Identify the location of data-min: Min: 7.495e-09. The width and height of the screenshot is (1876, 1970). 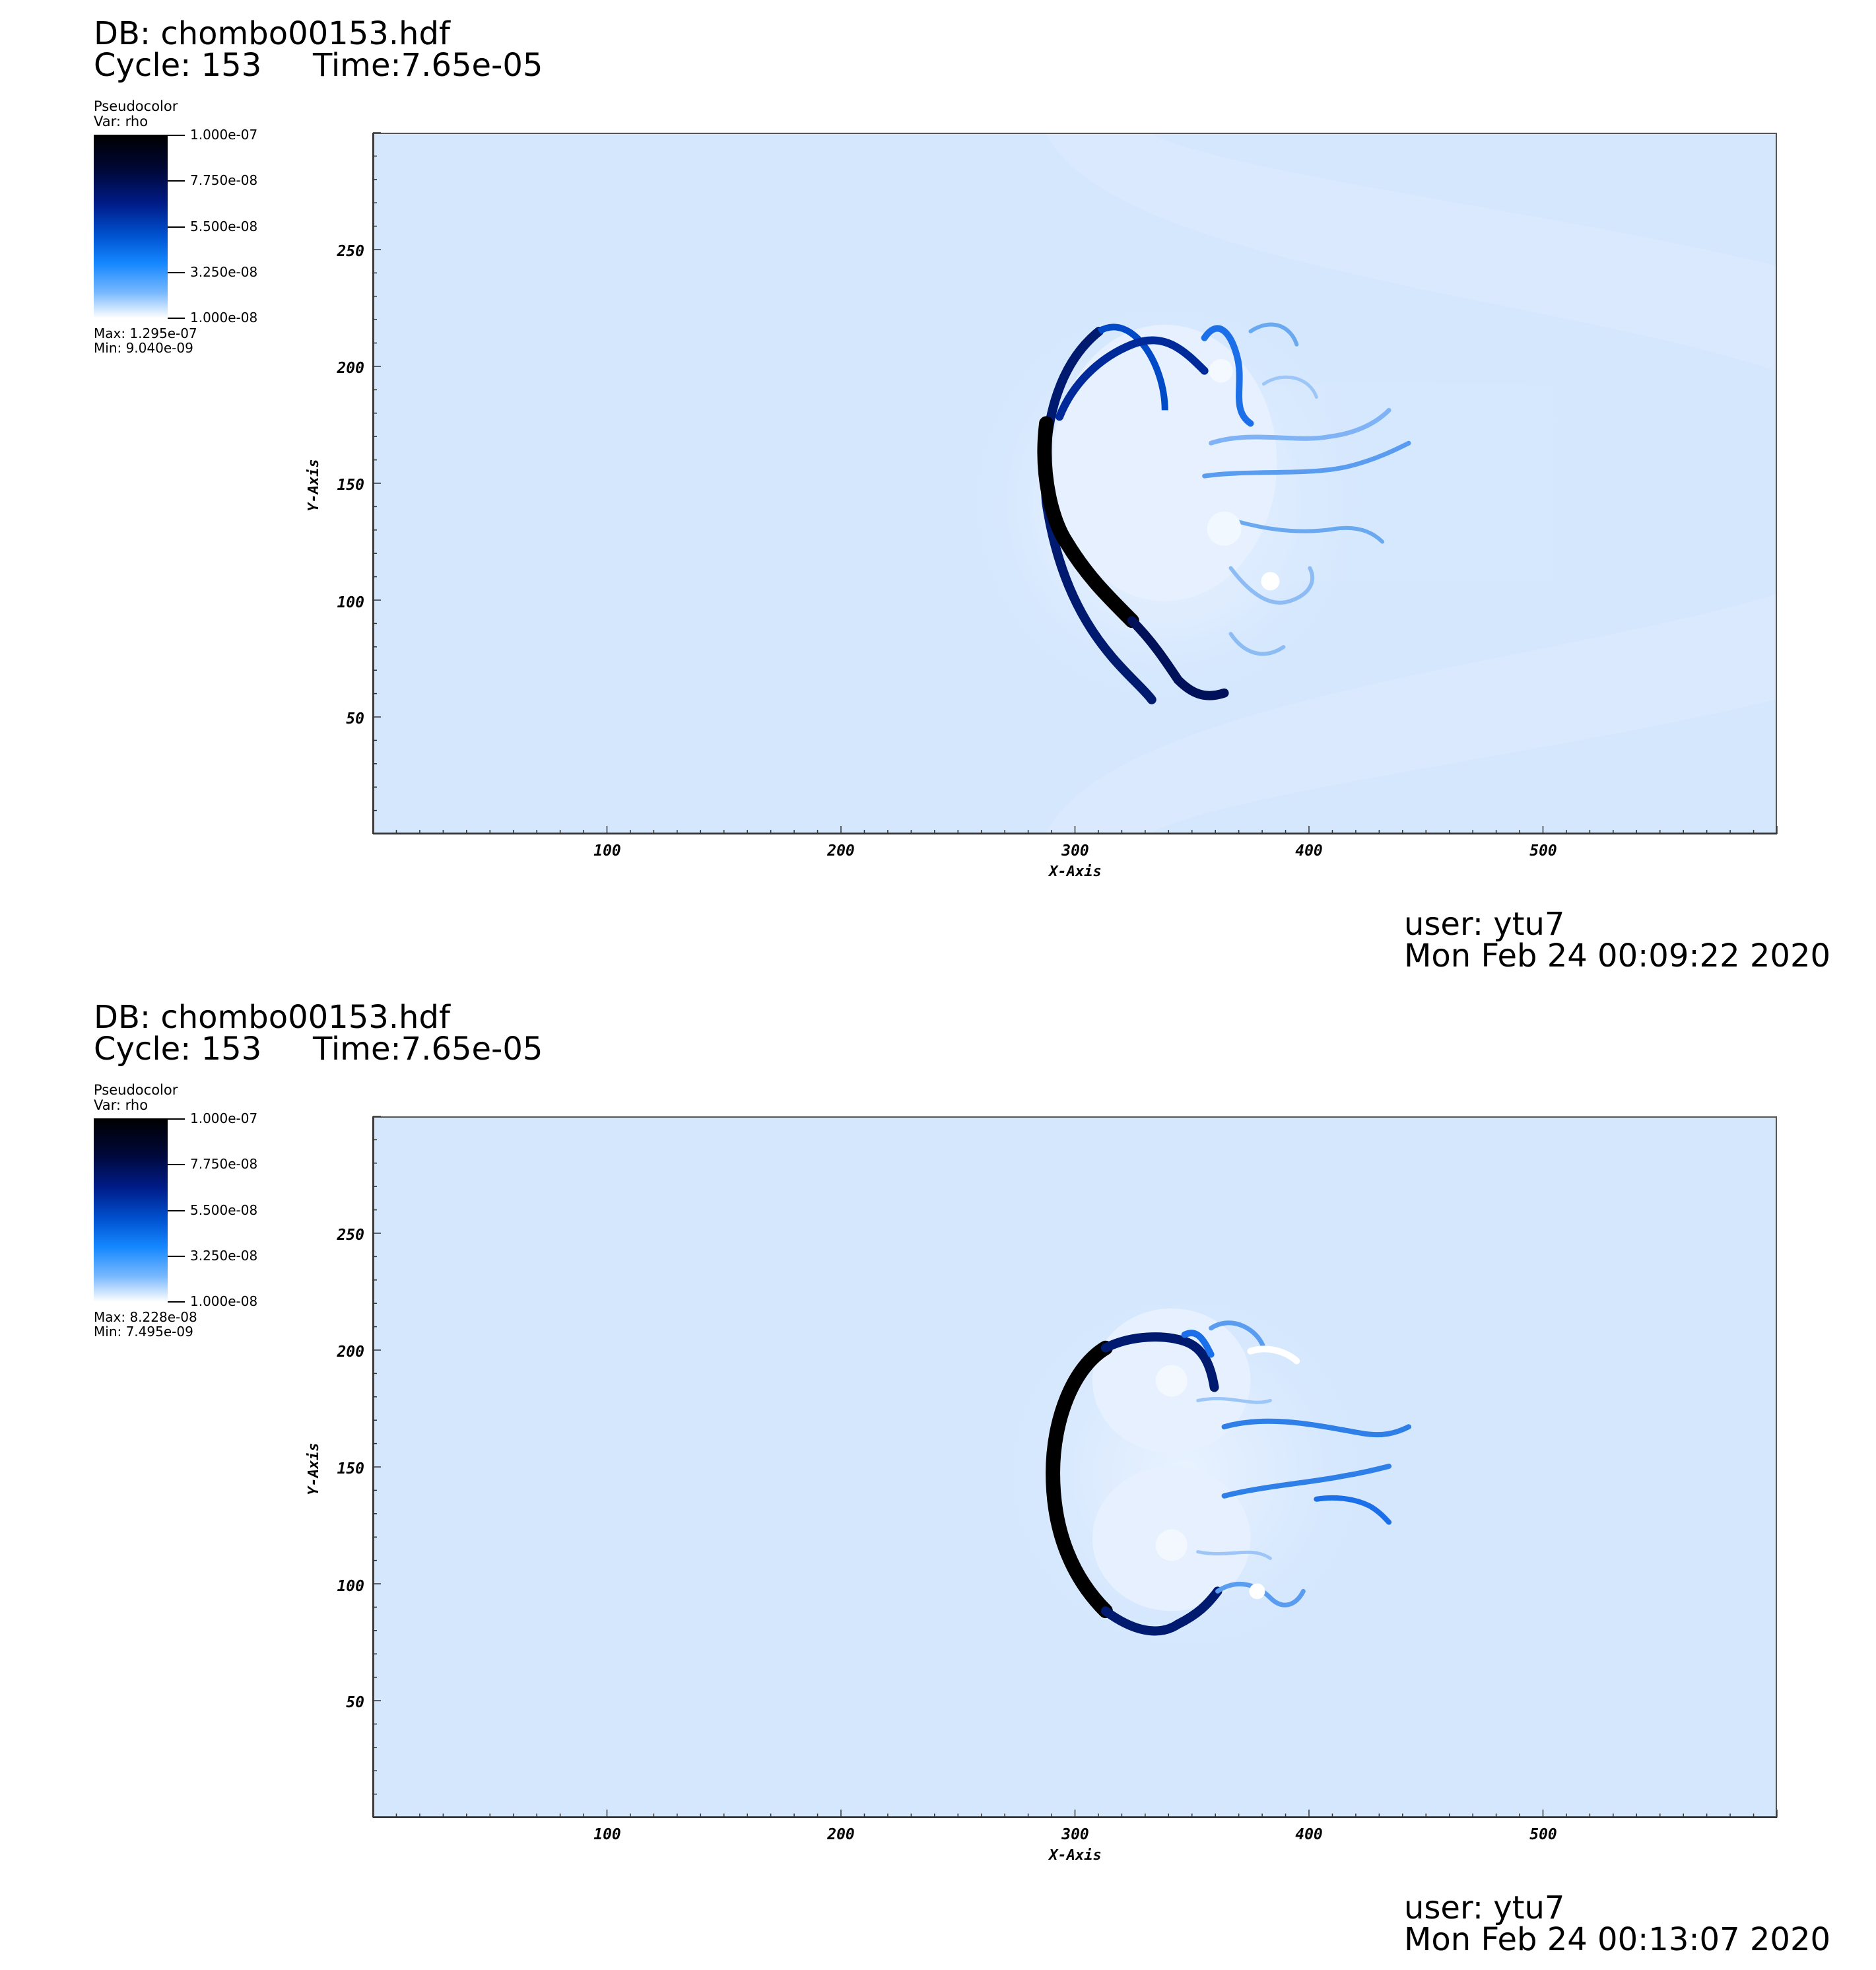
(143, 1332).